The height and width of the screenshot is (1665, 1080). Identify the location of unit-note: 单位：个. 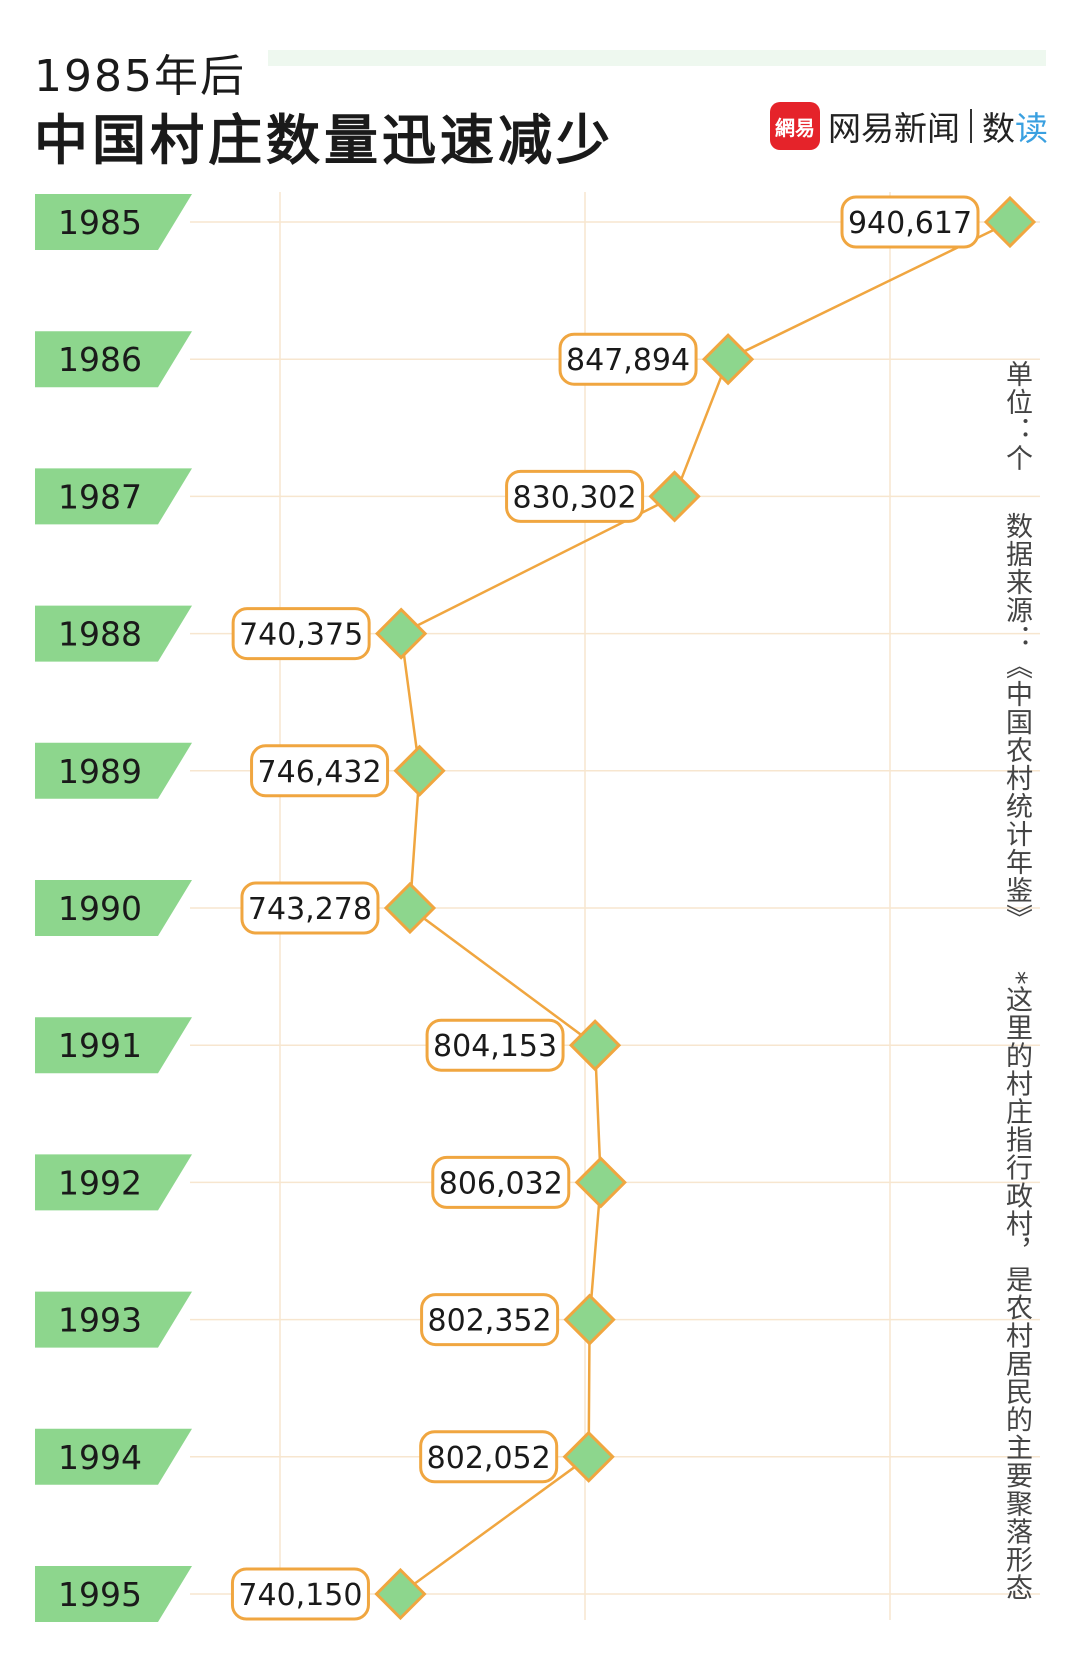
(1016, 416).